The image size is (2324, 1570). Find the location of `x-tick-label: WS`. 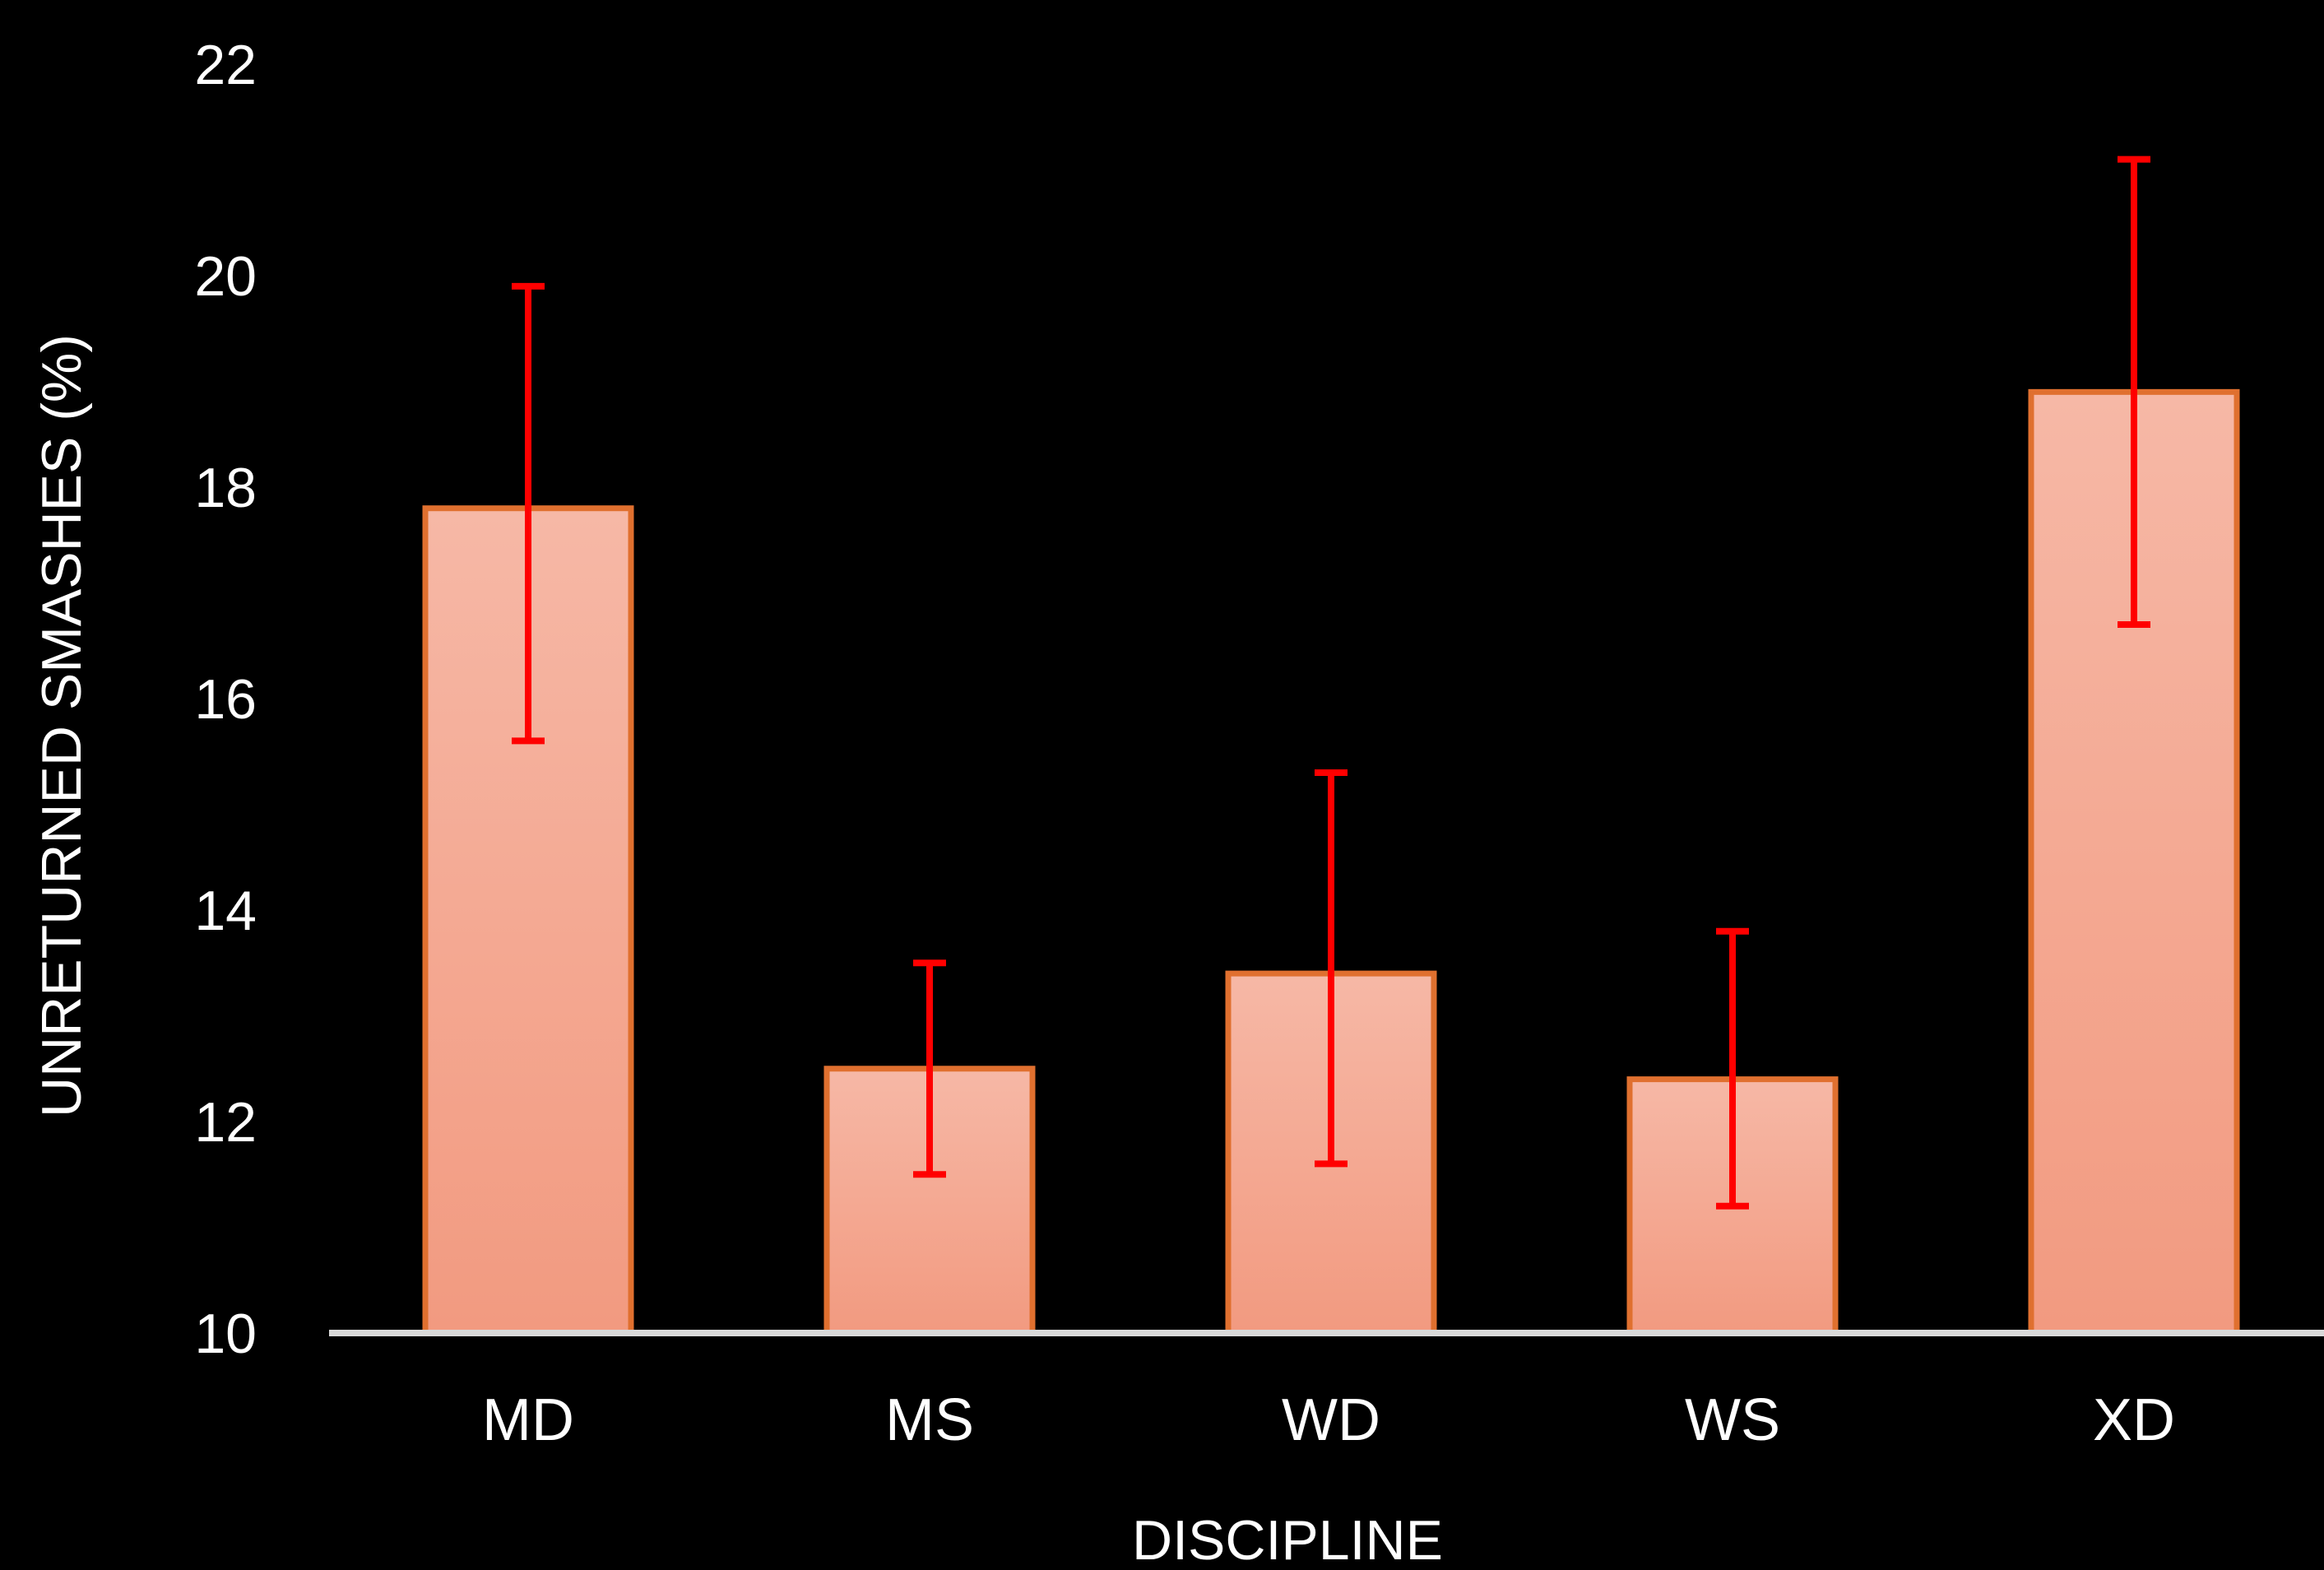

x-tick-label: WS is located at coordinates (1733, 1420).